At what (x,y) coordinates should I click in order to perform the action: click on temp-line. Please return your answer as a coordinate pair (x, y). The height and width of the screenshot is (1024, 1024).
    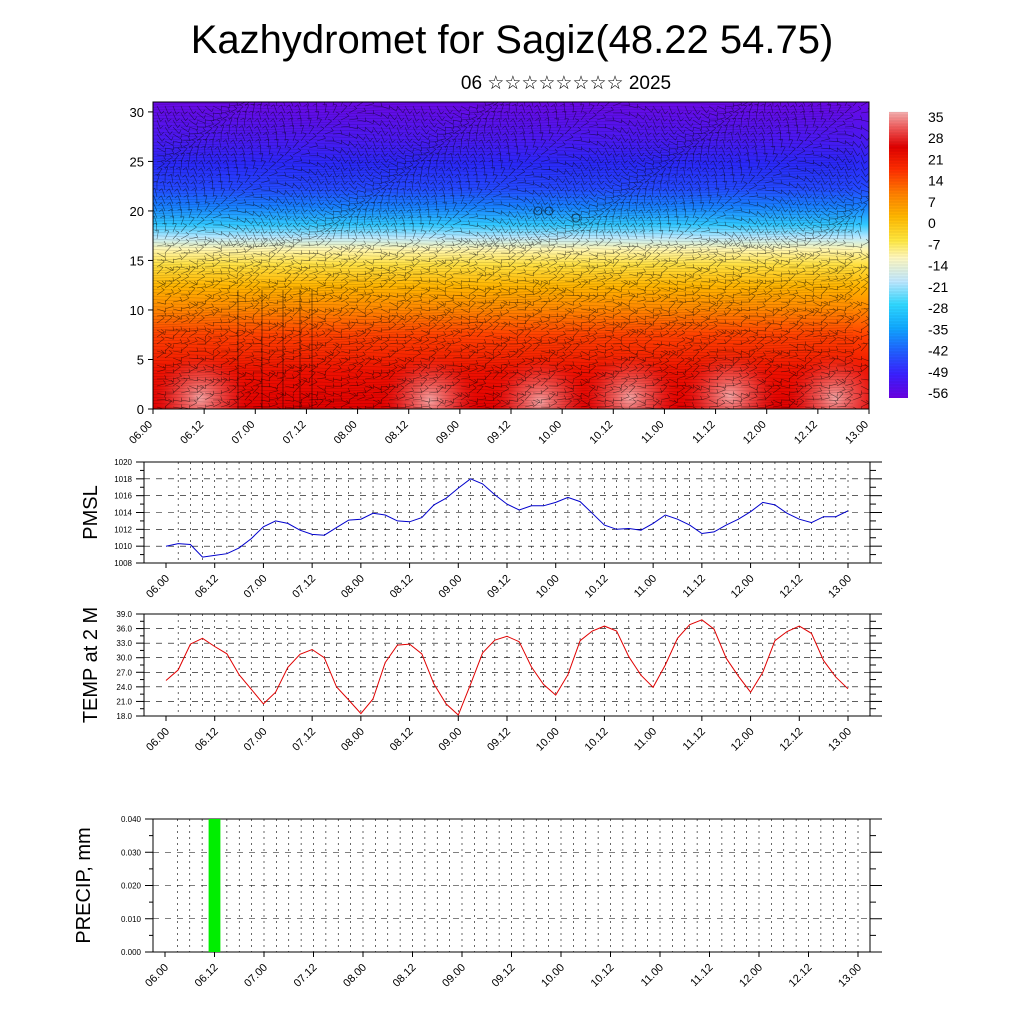
    Looking at the image, I should click on (507, 667).